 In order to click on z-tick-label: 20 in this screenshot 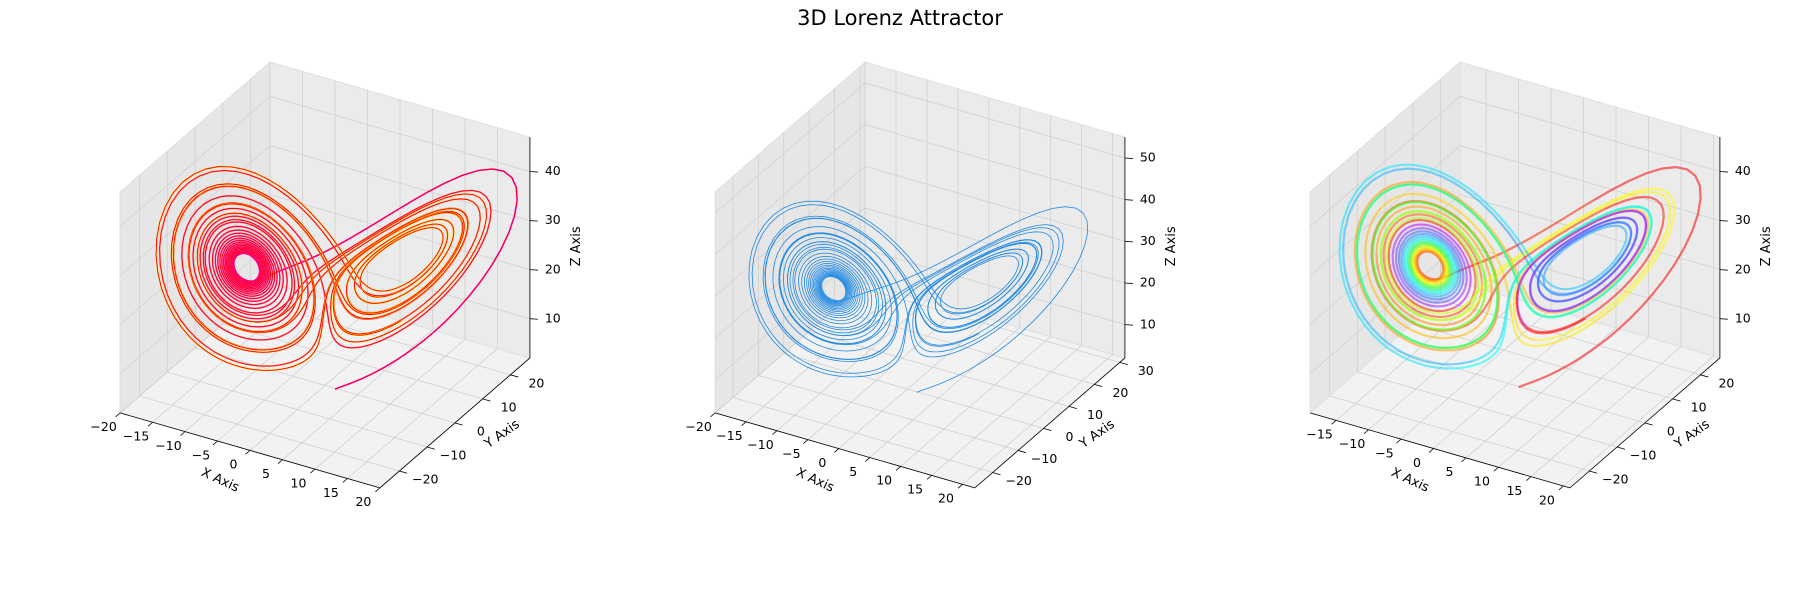, I will do `click(1148, 282)`.